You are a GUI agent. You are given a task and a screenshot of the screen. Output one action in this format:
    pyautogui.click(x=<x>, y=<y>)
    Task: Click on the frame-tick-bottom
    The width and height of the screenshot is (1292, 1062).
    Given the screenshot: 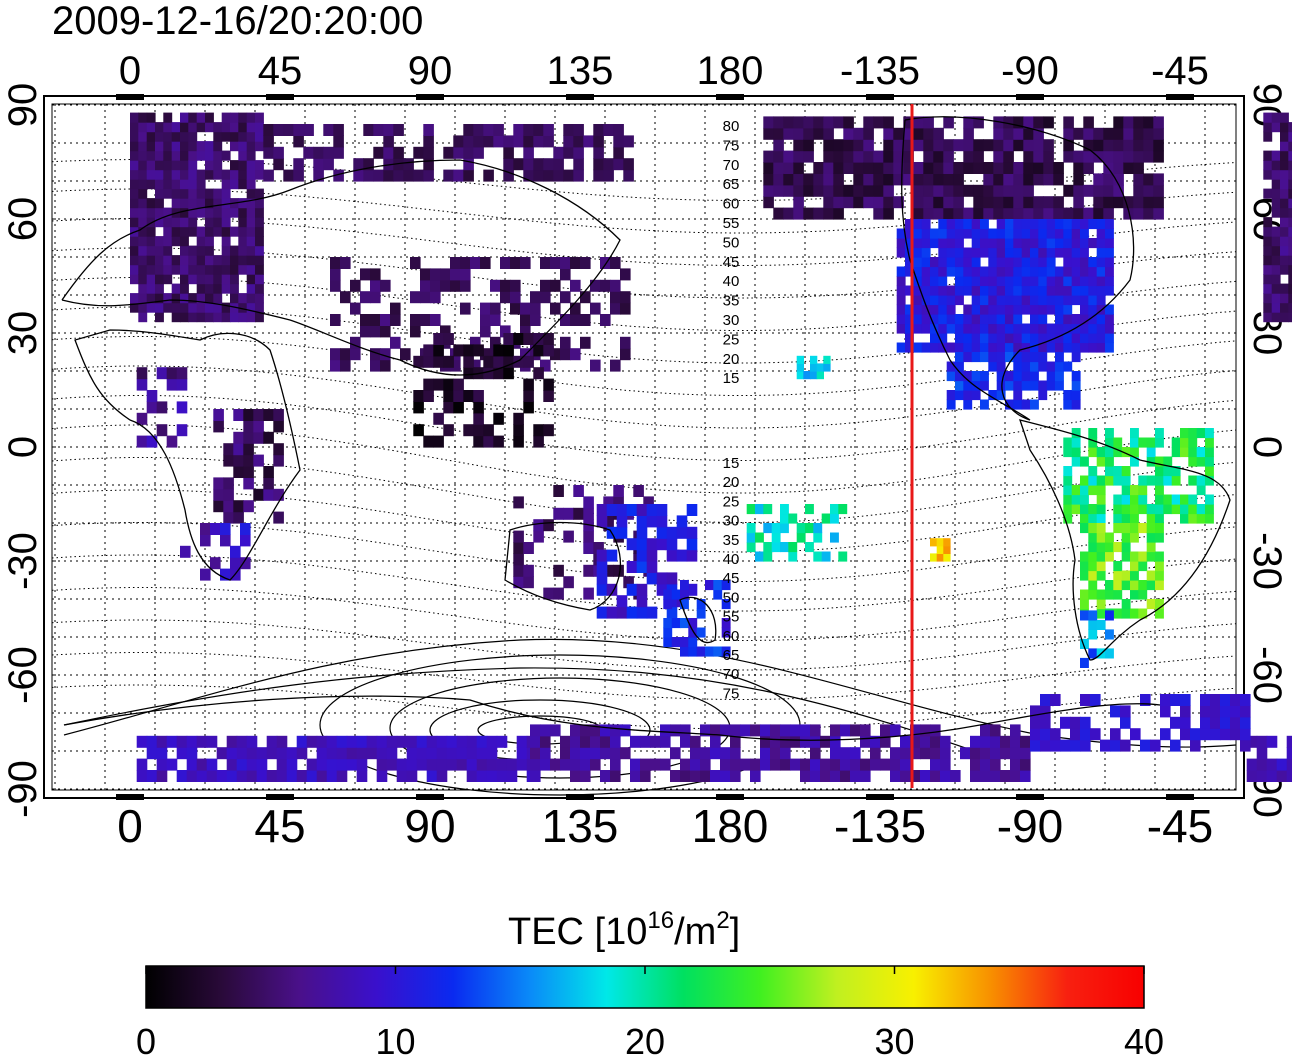 What is the action you would take?
    pyautogui.click(x=880, y=797)
    